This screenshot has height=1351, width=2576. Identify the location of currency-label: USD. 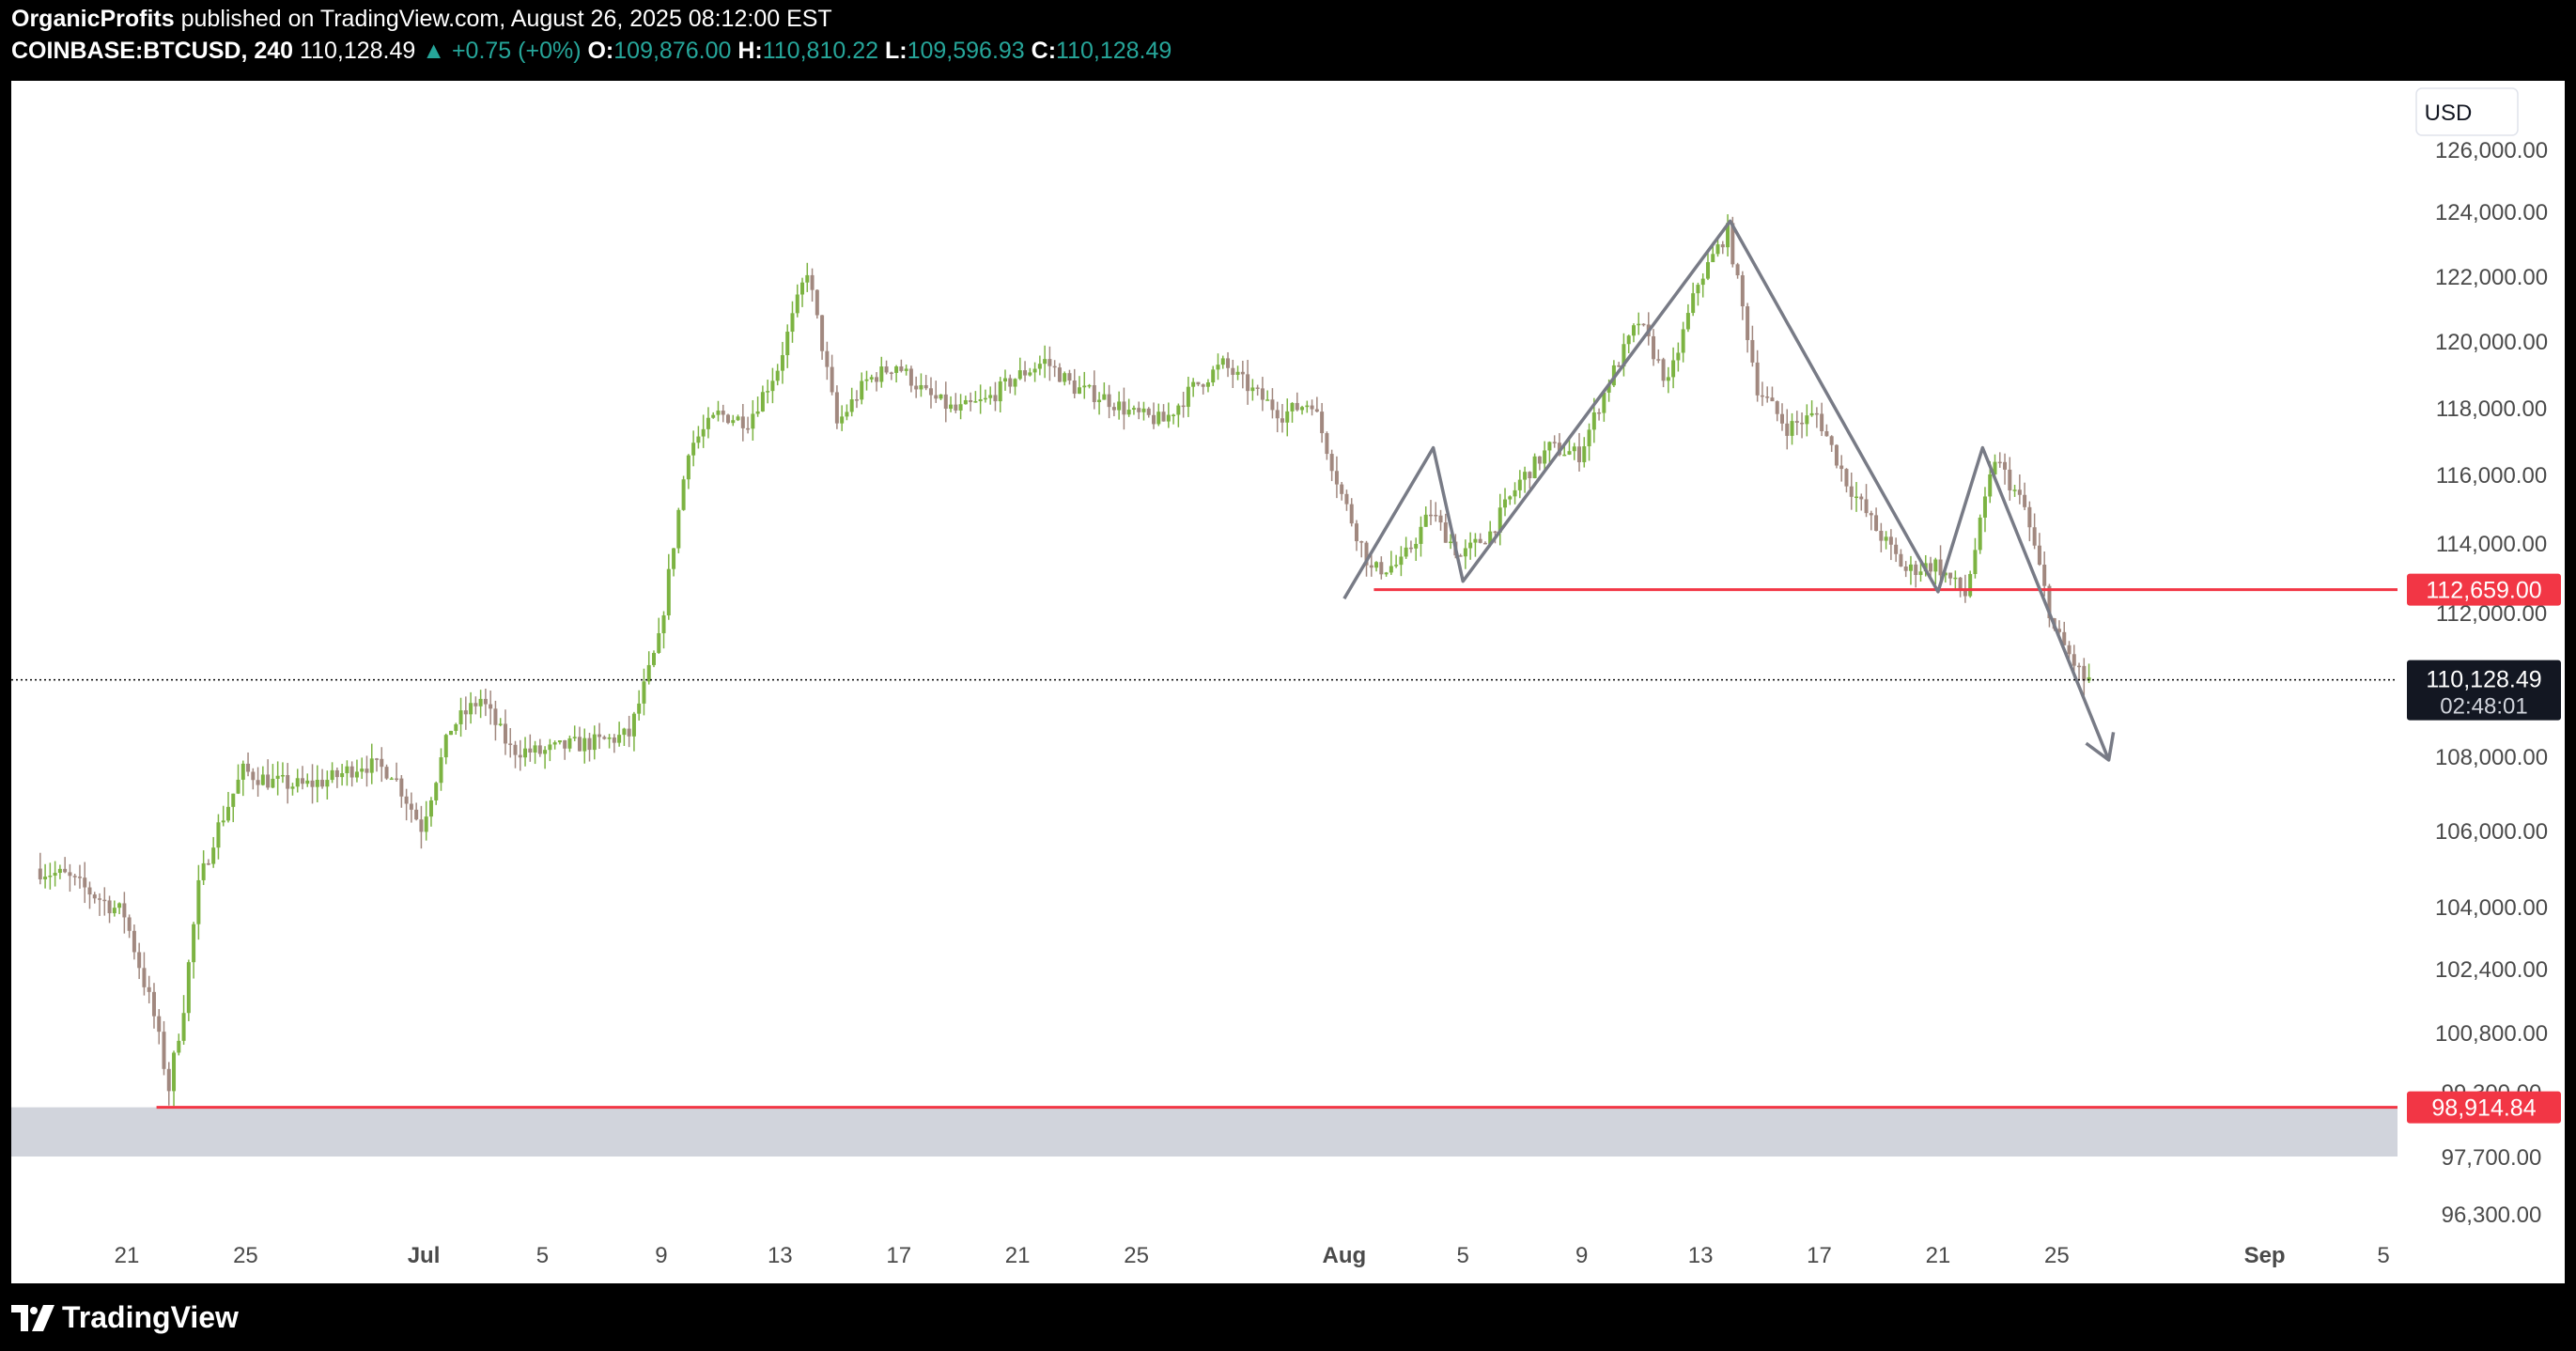
(2449, 113).